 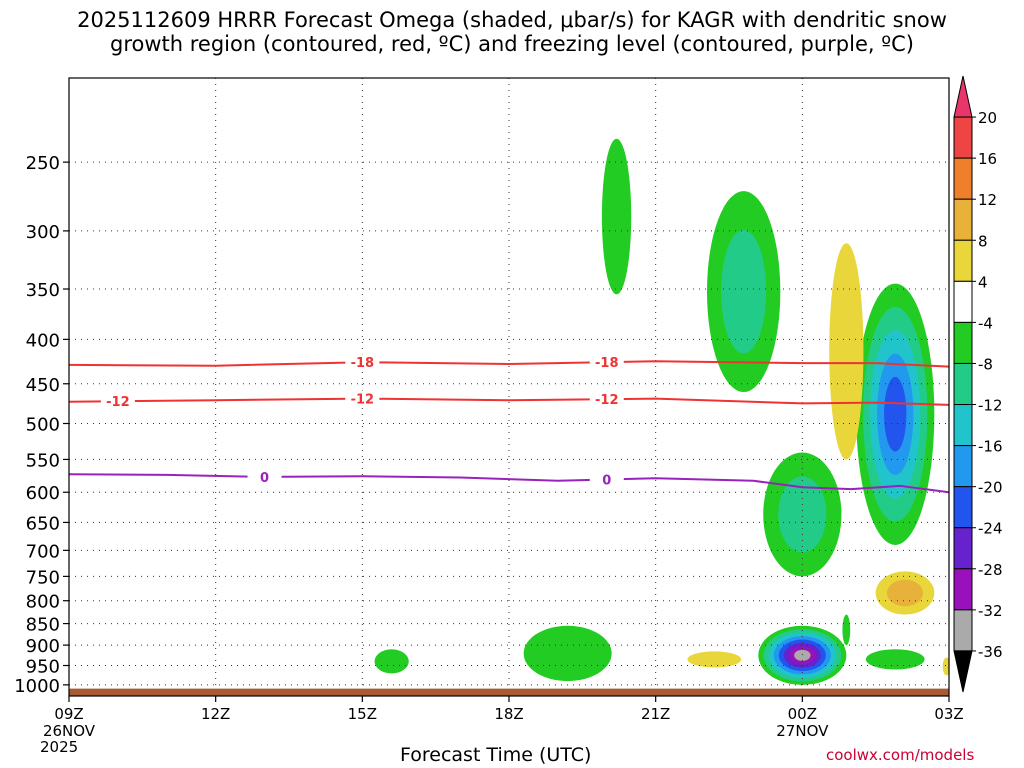 What do you see at coordinates (900, 755) in the screenshot?
I see `credit-link: coolwx.com/models` at bounding box center [900, 755].